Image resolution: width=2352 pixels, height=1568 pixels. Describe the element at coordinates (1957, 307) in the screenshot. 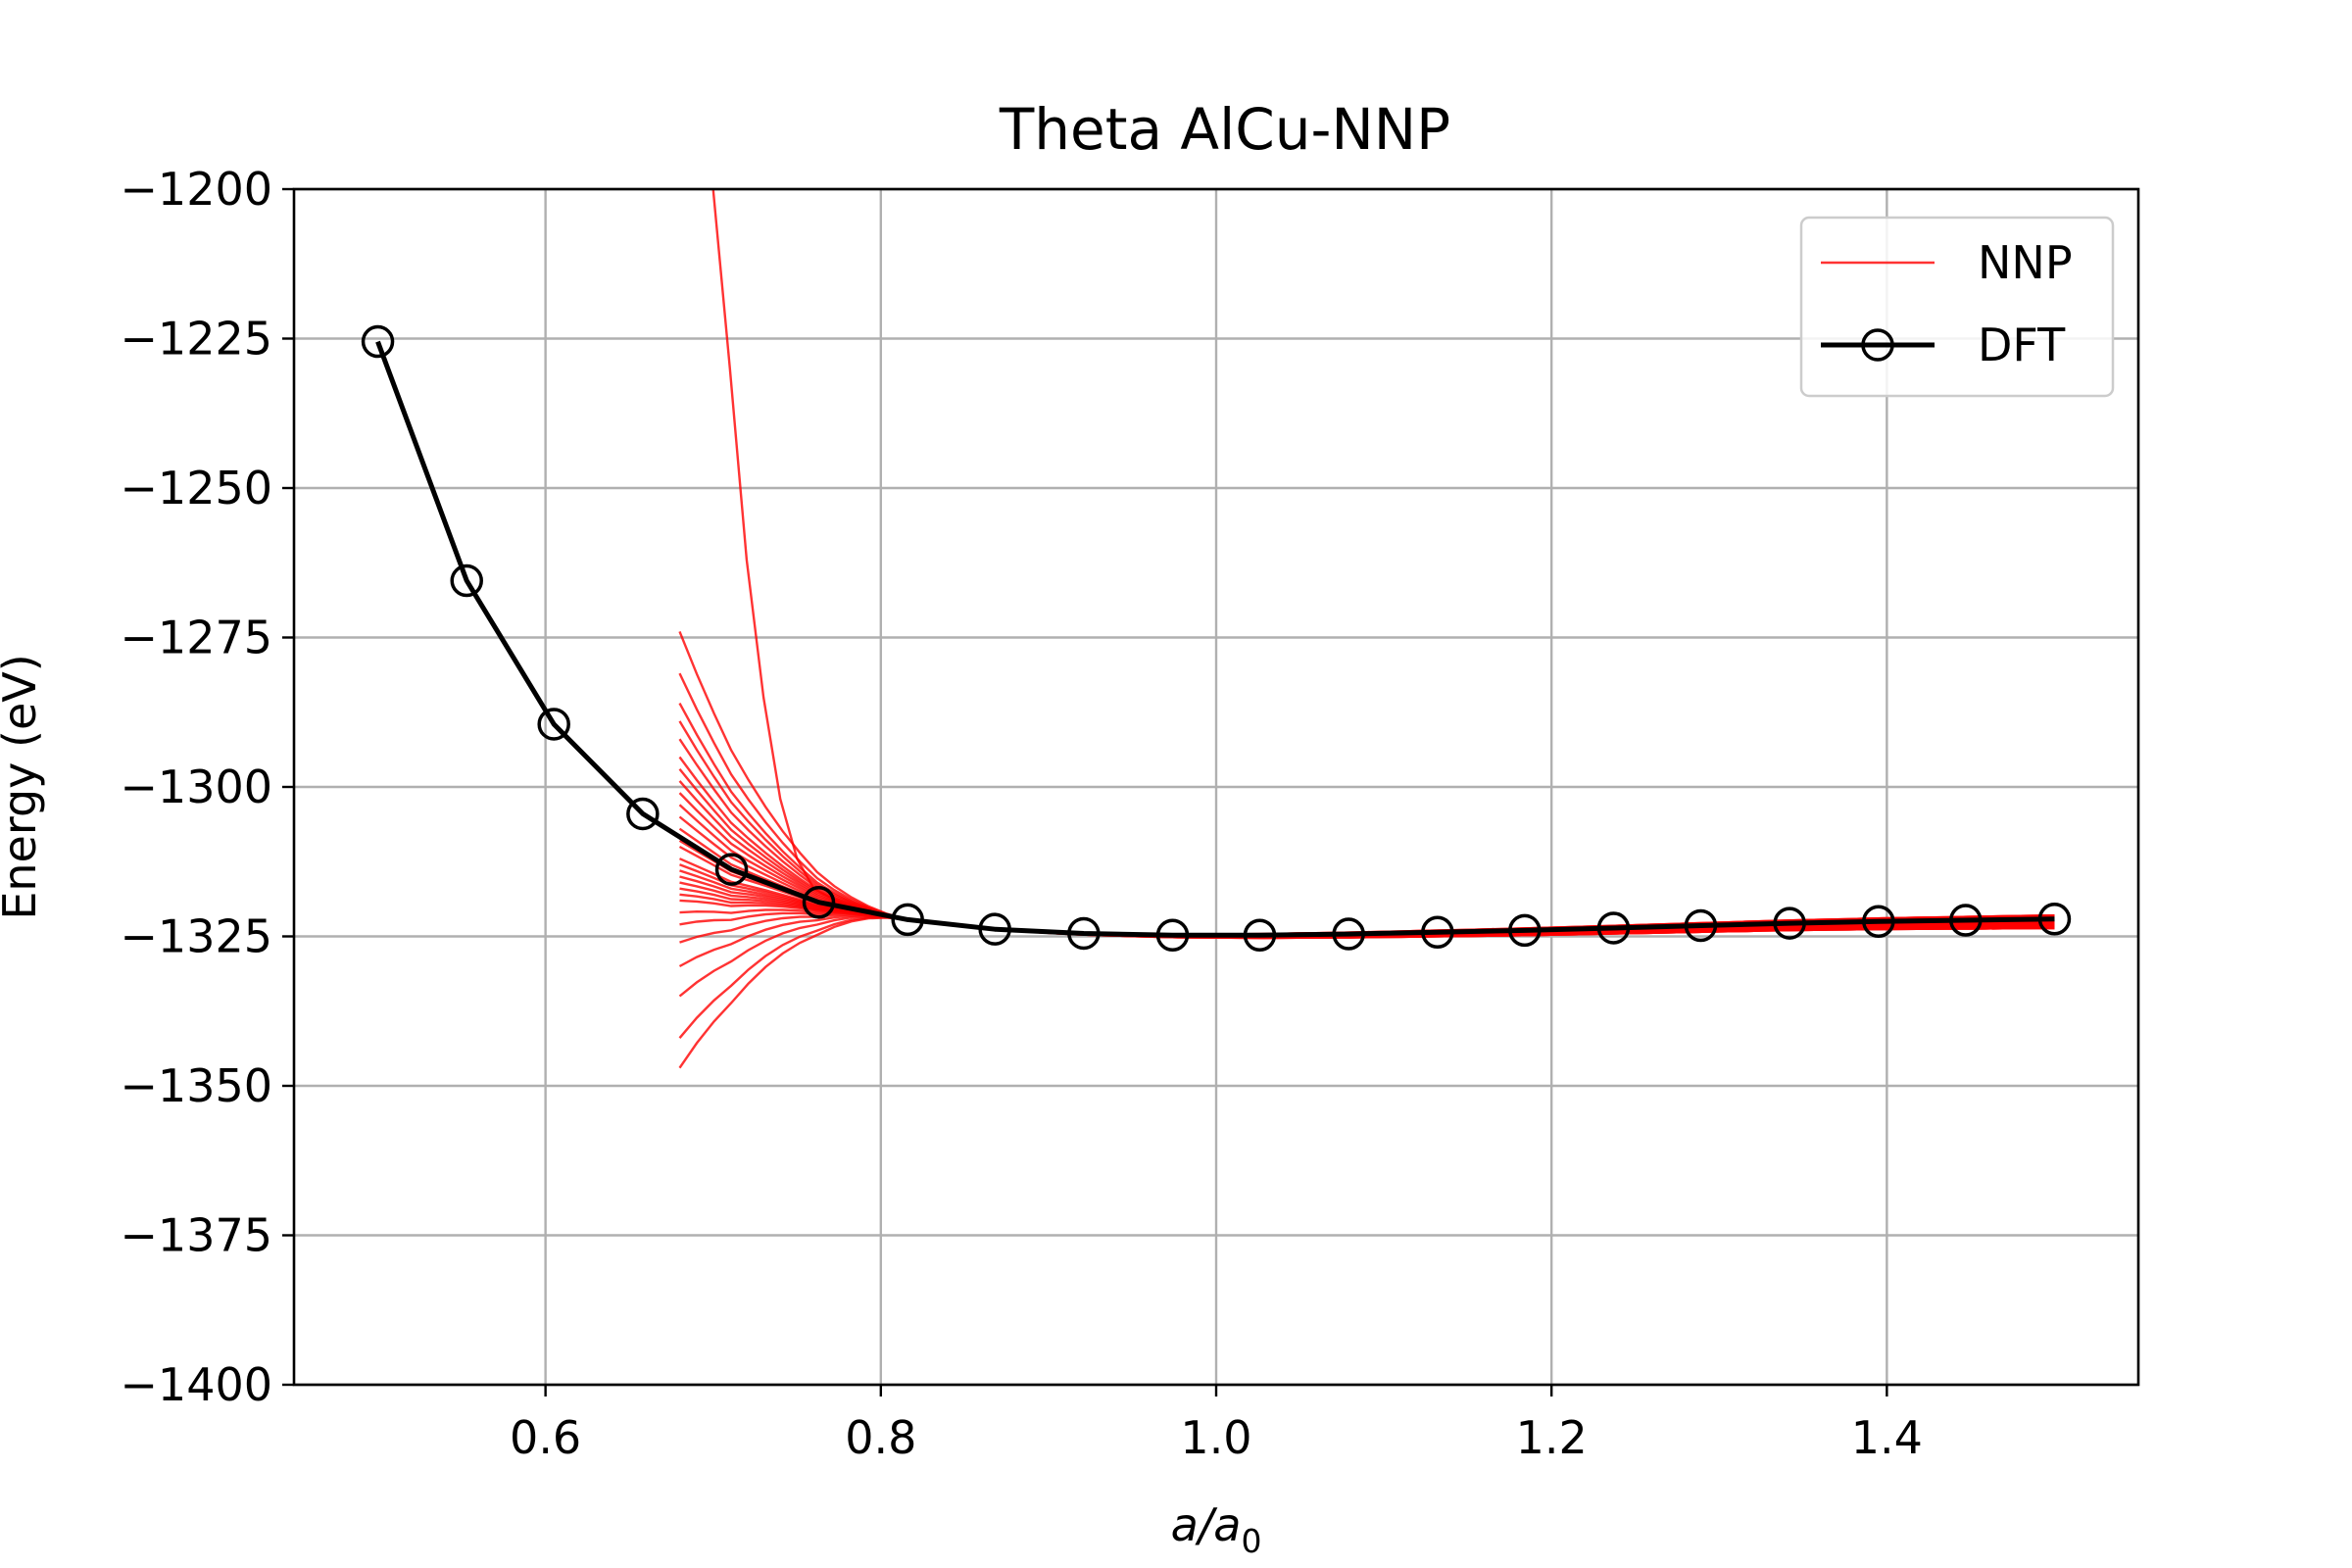

I see `legend: NNP DFT` at that location.